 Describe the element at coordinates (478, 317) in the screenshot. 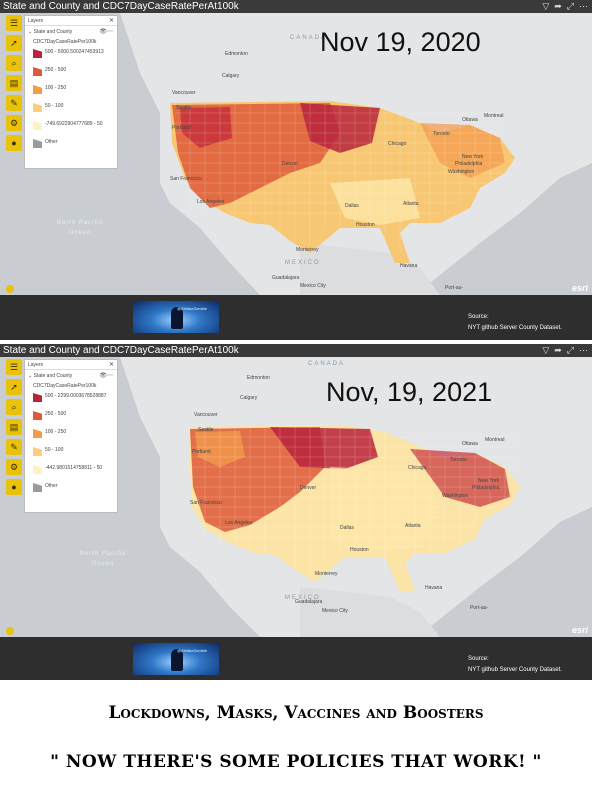

I see `source-label: Source:` at that location.